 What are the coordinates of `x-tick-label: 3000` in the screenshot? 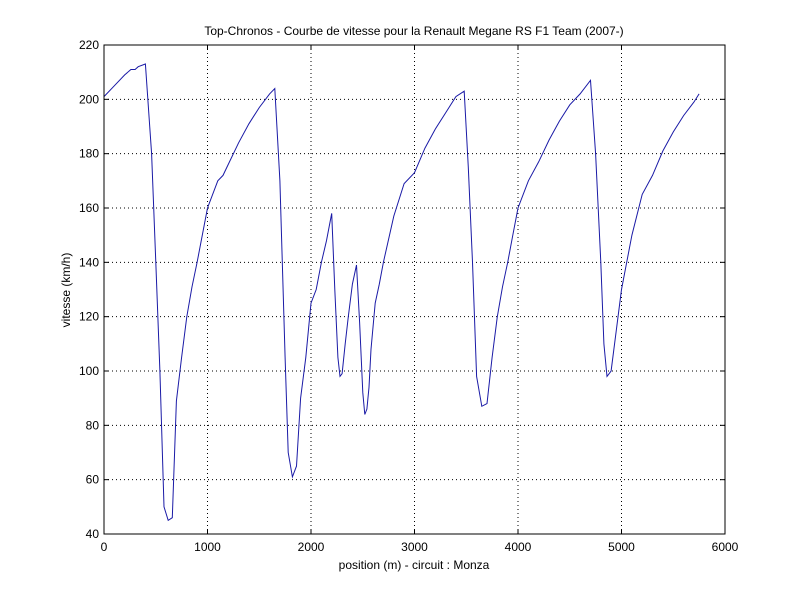 It's located at (414, 547).